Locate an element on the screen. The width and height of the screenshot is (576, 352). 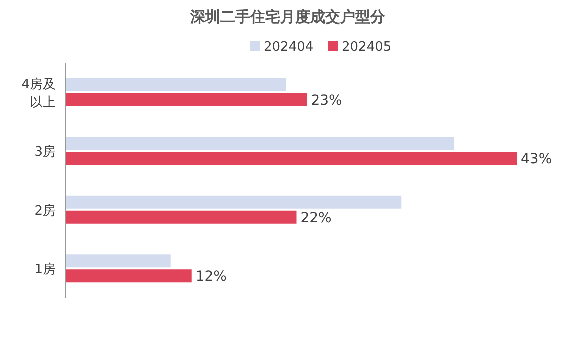
data-label: 23% is located at coordinates (326, 100).